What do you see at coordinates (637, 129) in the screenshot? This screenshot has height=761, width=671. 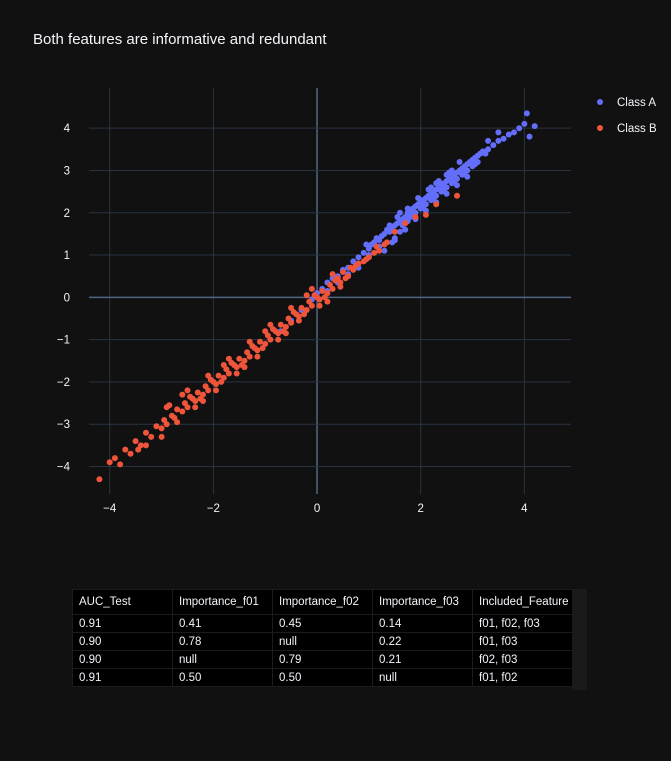 I see `legend-label-class-b: Class B` at bounding box center [637, 129].